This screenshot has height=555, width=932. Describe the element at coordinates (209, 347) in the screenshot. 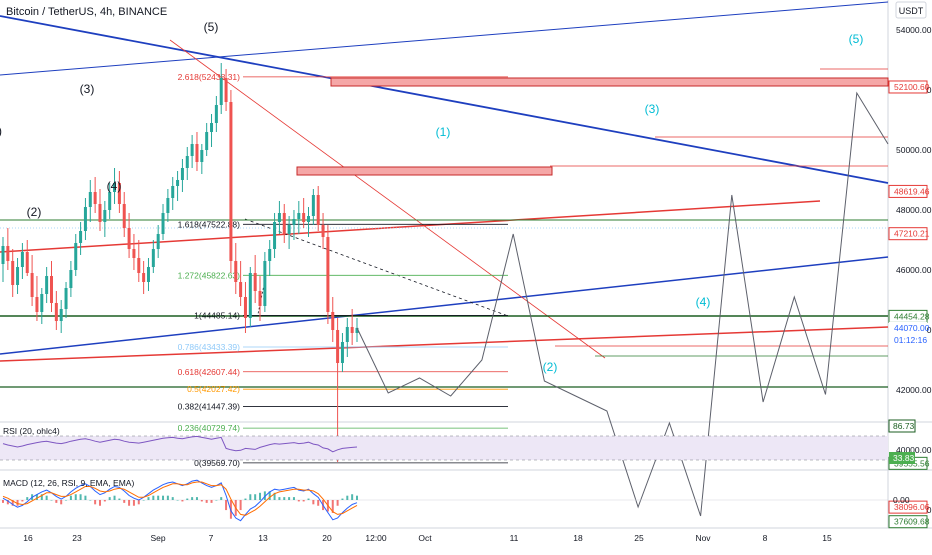

I see `fib-level-label-4: 0.786(43433.39)` at that location.